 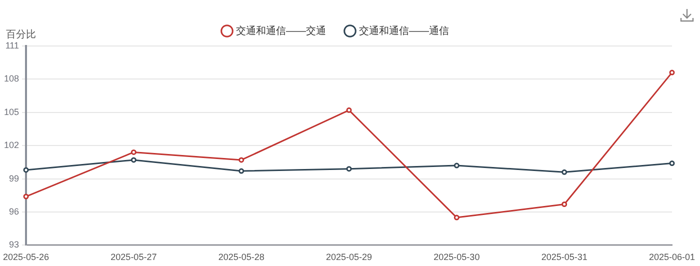 What do you see at coordinates (14, 178) in the screenshot?
I see `y-tick-label: 99` at bounding box center [14, 178].